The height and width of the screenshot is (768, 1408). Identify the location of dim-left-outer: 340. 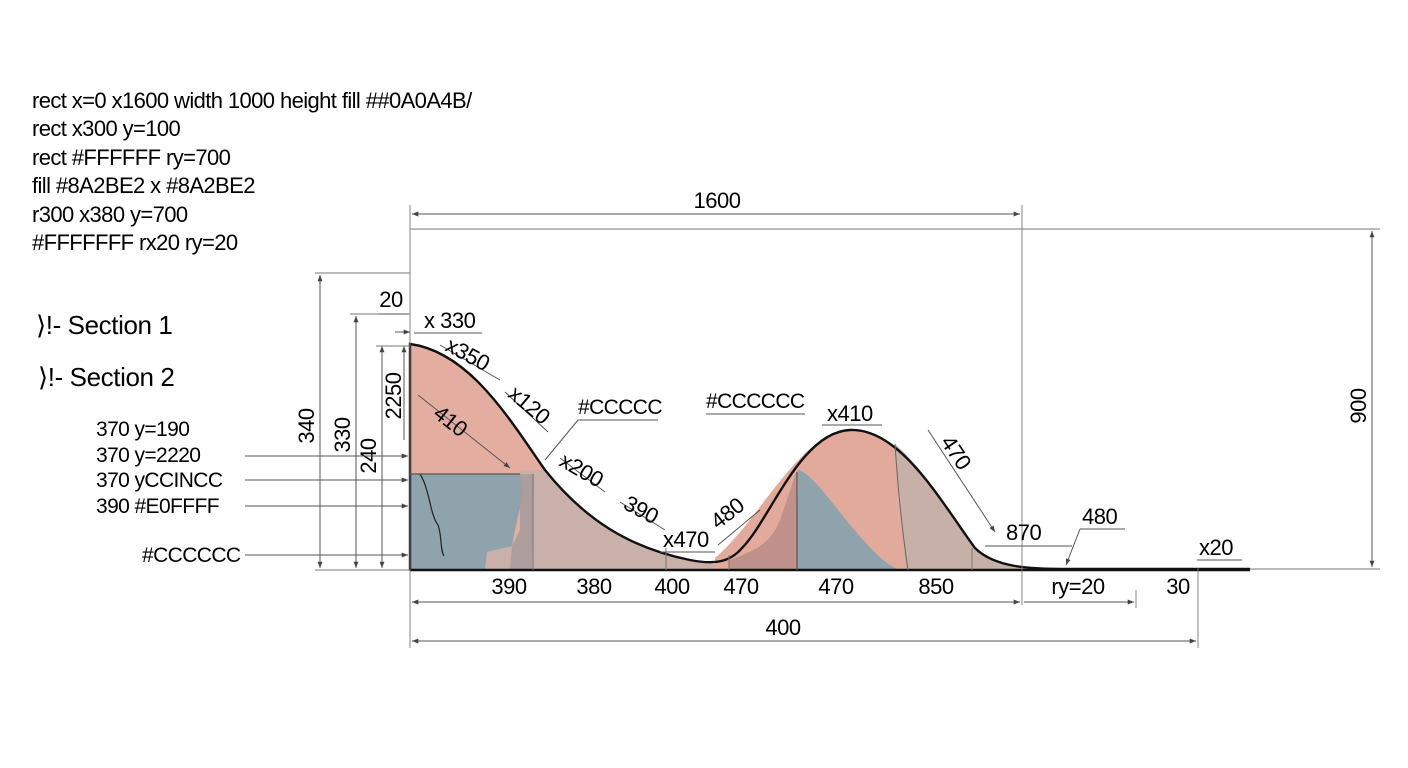
(306, 425).